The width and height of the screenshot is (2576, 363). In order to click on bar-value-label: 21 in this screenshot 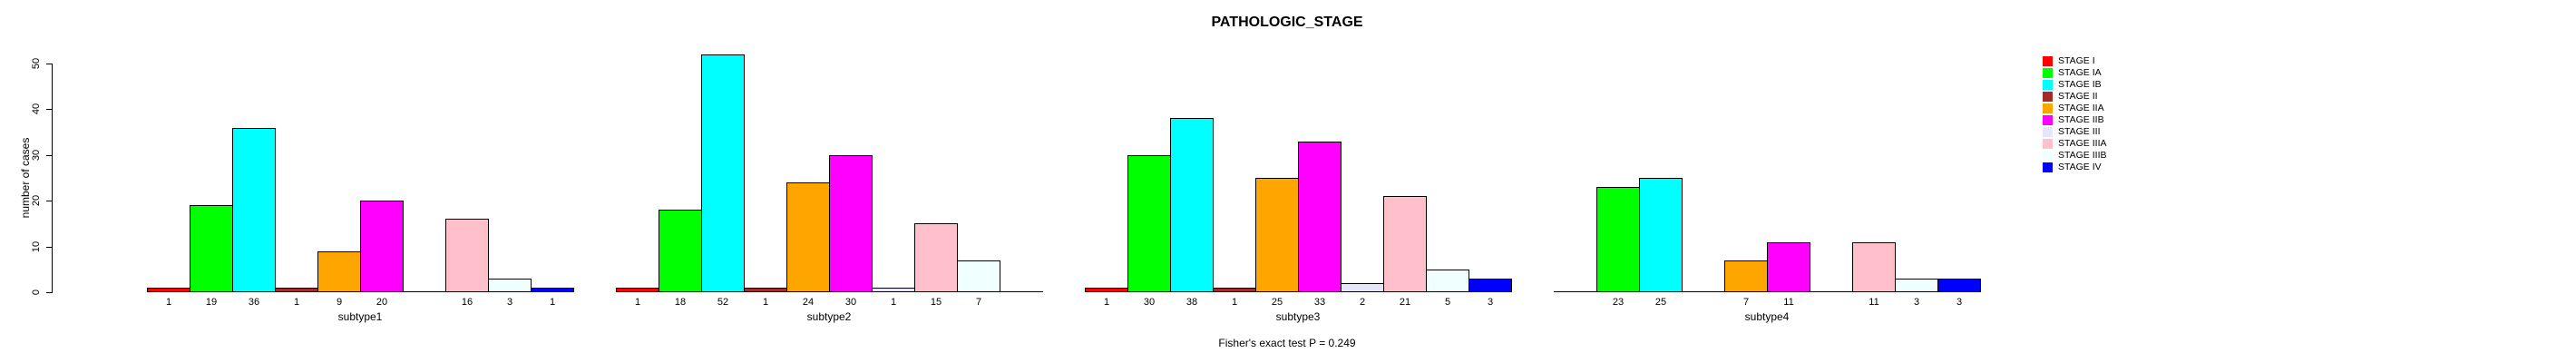, I will do `click(1405, 302)`.